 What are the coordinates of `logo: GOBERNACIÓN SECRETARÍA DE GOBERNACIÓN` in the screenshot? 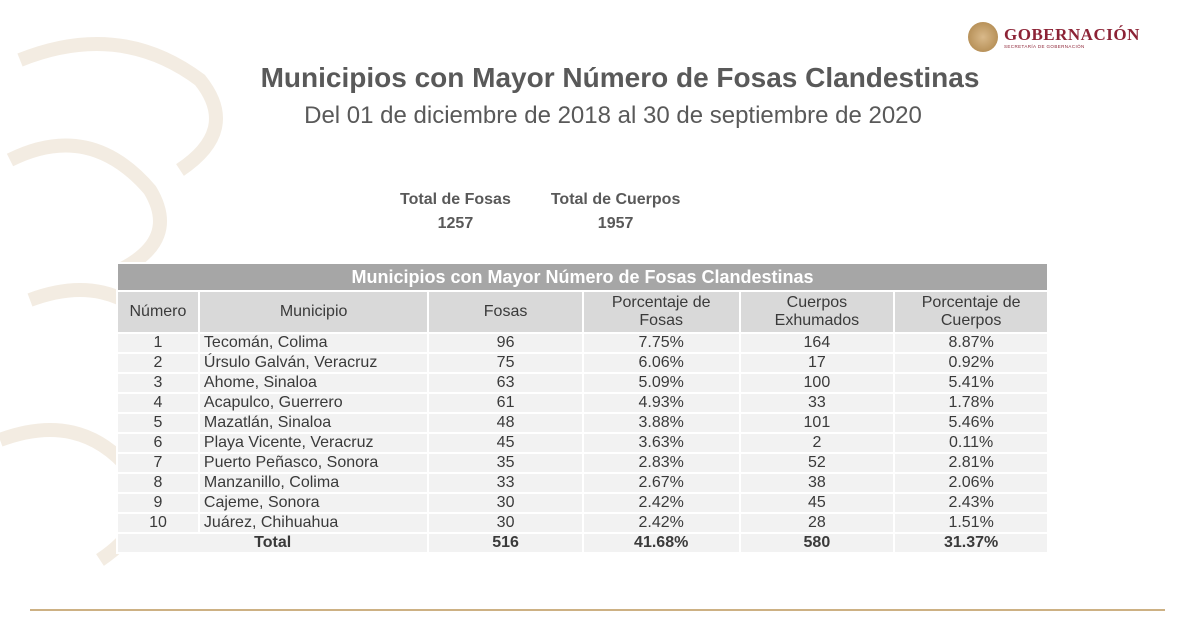 It's located at (1054, 37).